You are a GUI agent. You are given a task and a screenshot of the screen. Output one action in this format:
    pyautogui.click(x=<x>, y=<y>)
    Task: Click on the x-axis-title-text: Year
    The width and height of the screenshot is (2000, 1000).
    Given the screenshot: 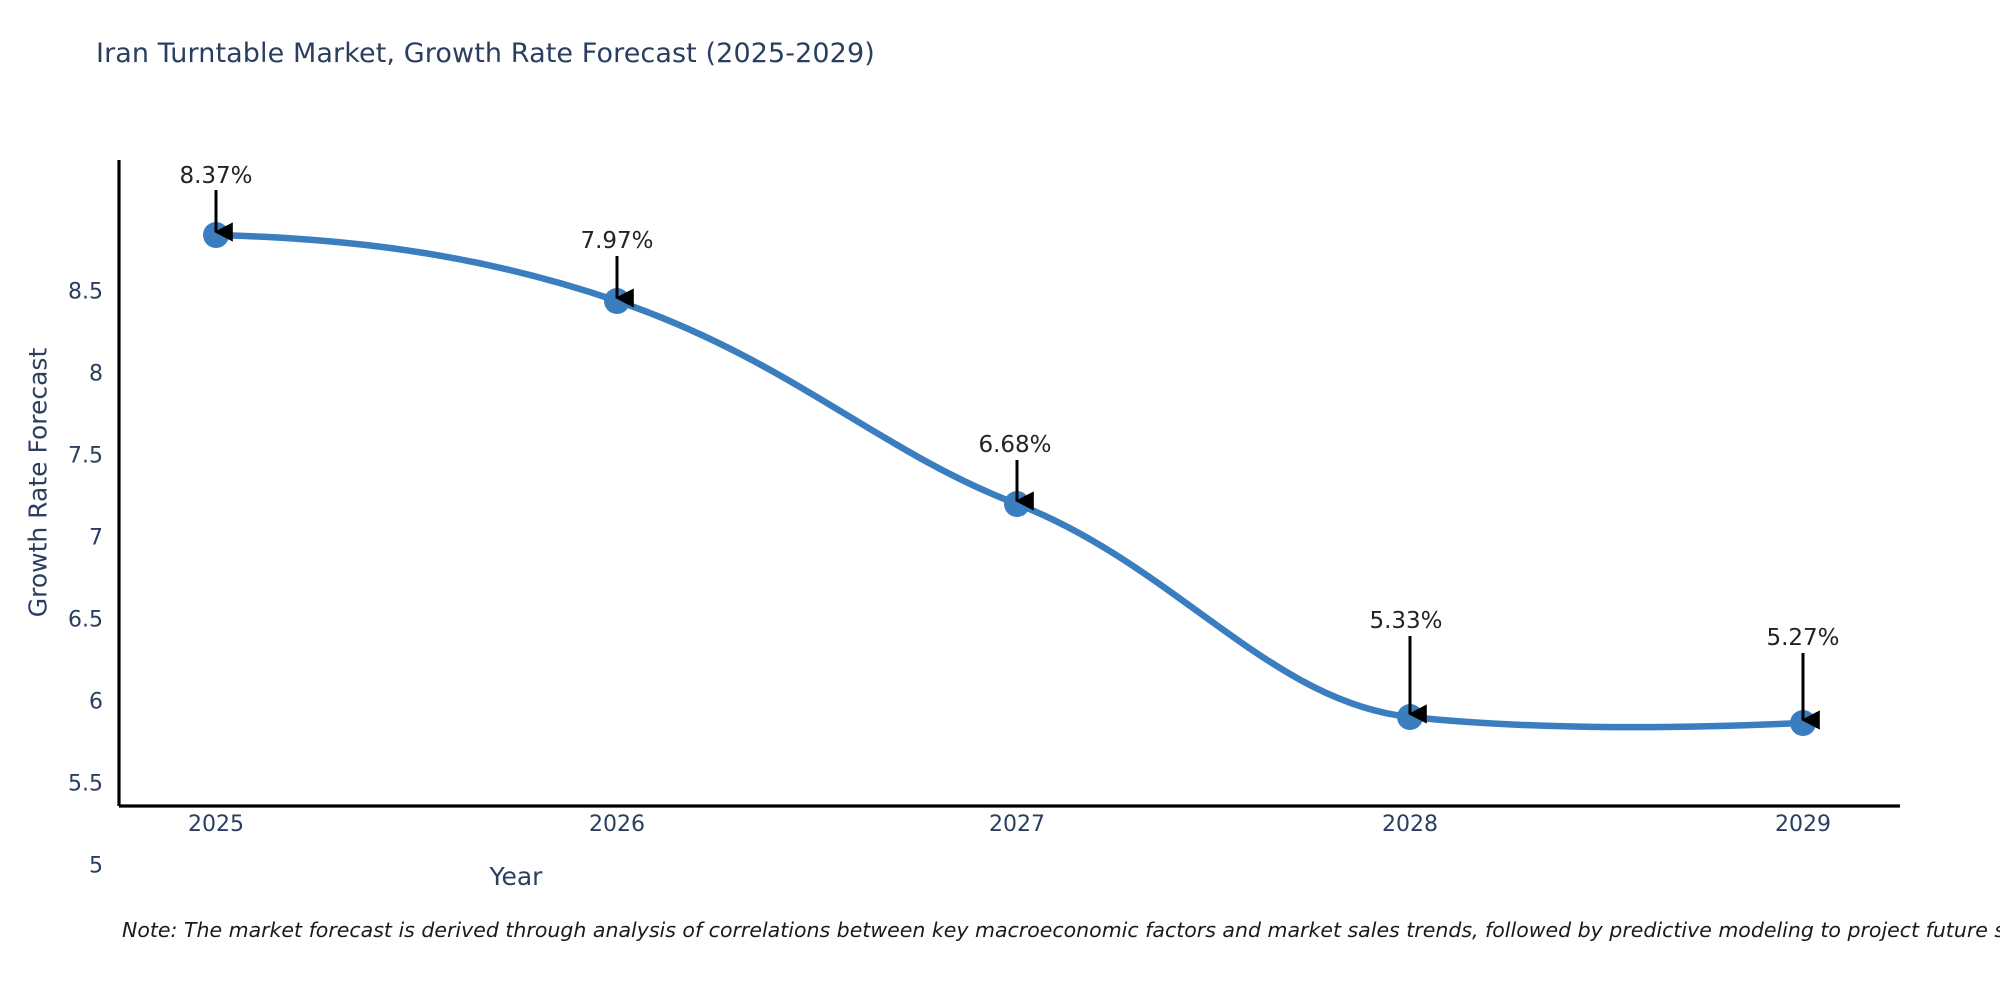 What is the action you would take?
    pyautogui.click(x=516, y=876)
    